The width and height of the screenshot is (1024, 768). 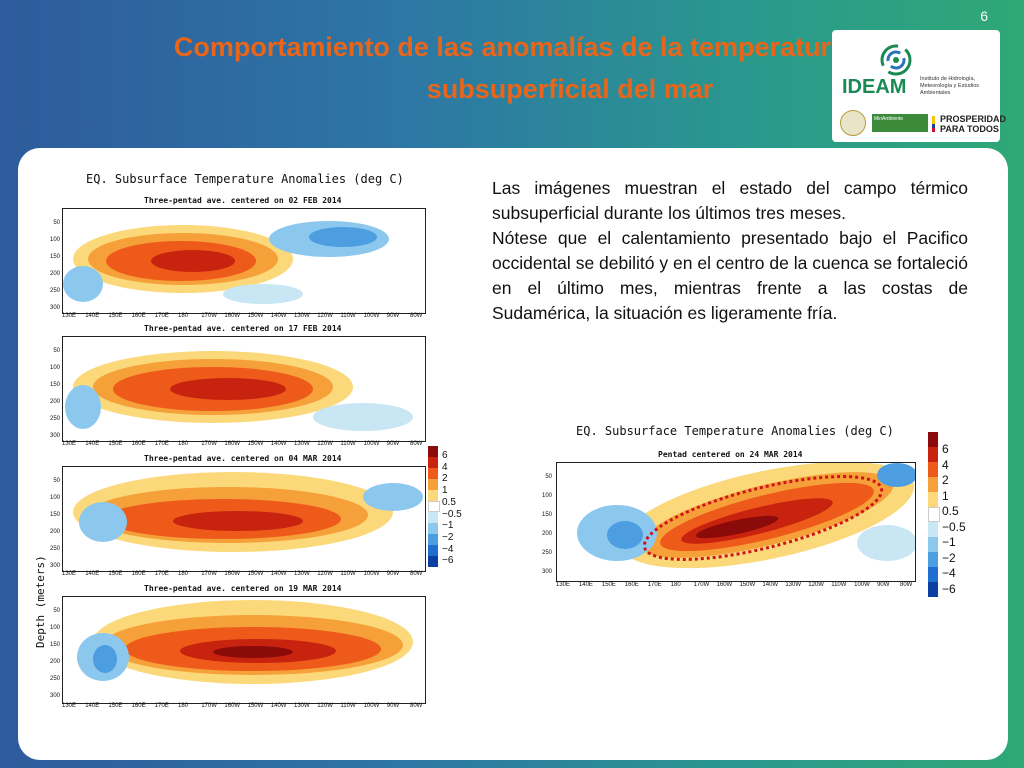 I want to click on right-depth-ticks: 50 100 150 200 250 300, so click(x=545, y=531).